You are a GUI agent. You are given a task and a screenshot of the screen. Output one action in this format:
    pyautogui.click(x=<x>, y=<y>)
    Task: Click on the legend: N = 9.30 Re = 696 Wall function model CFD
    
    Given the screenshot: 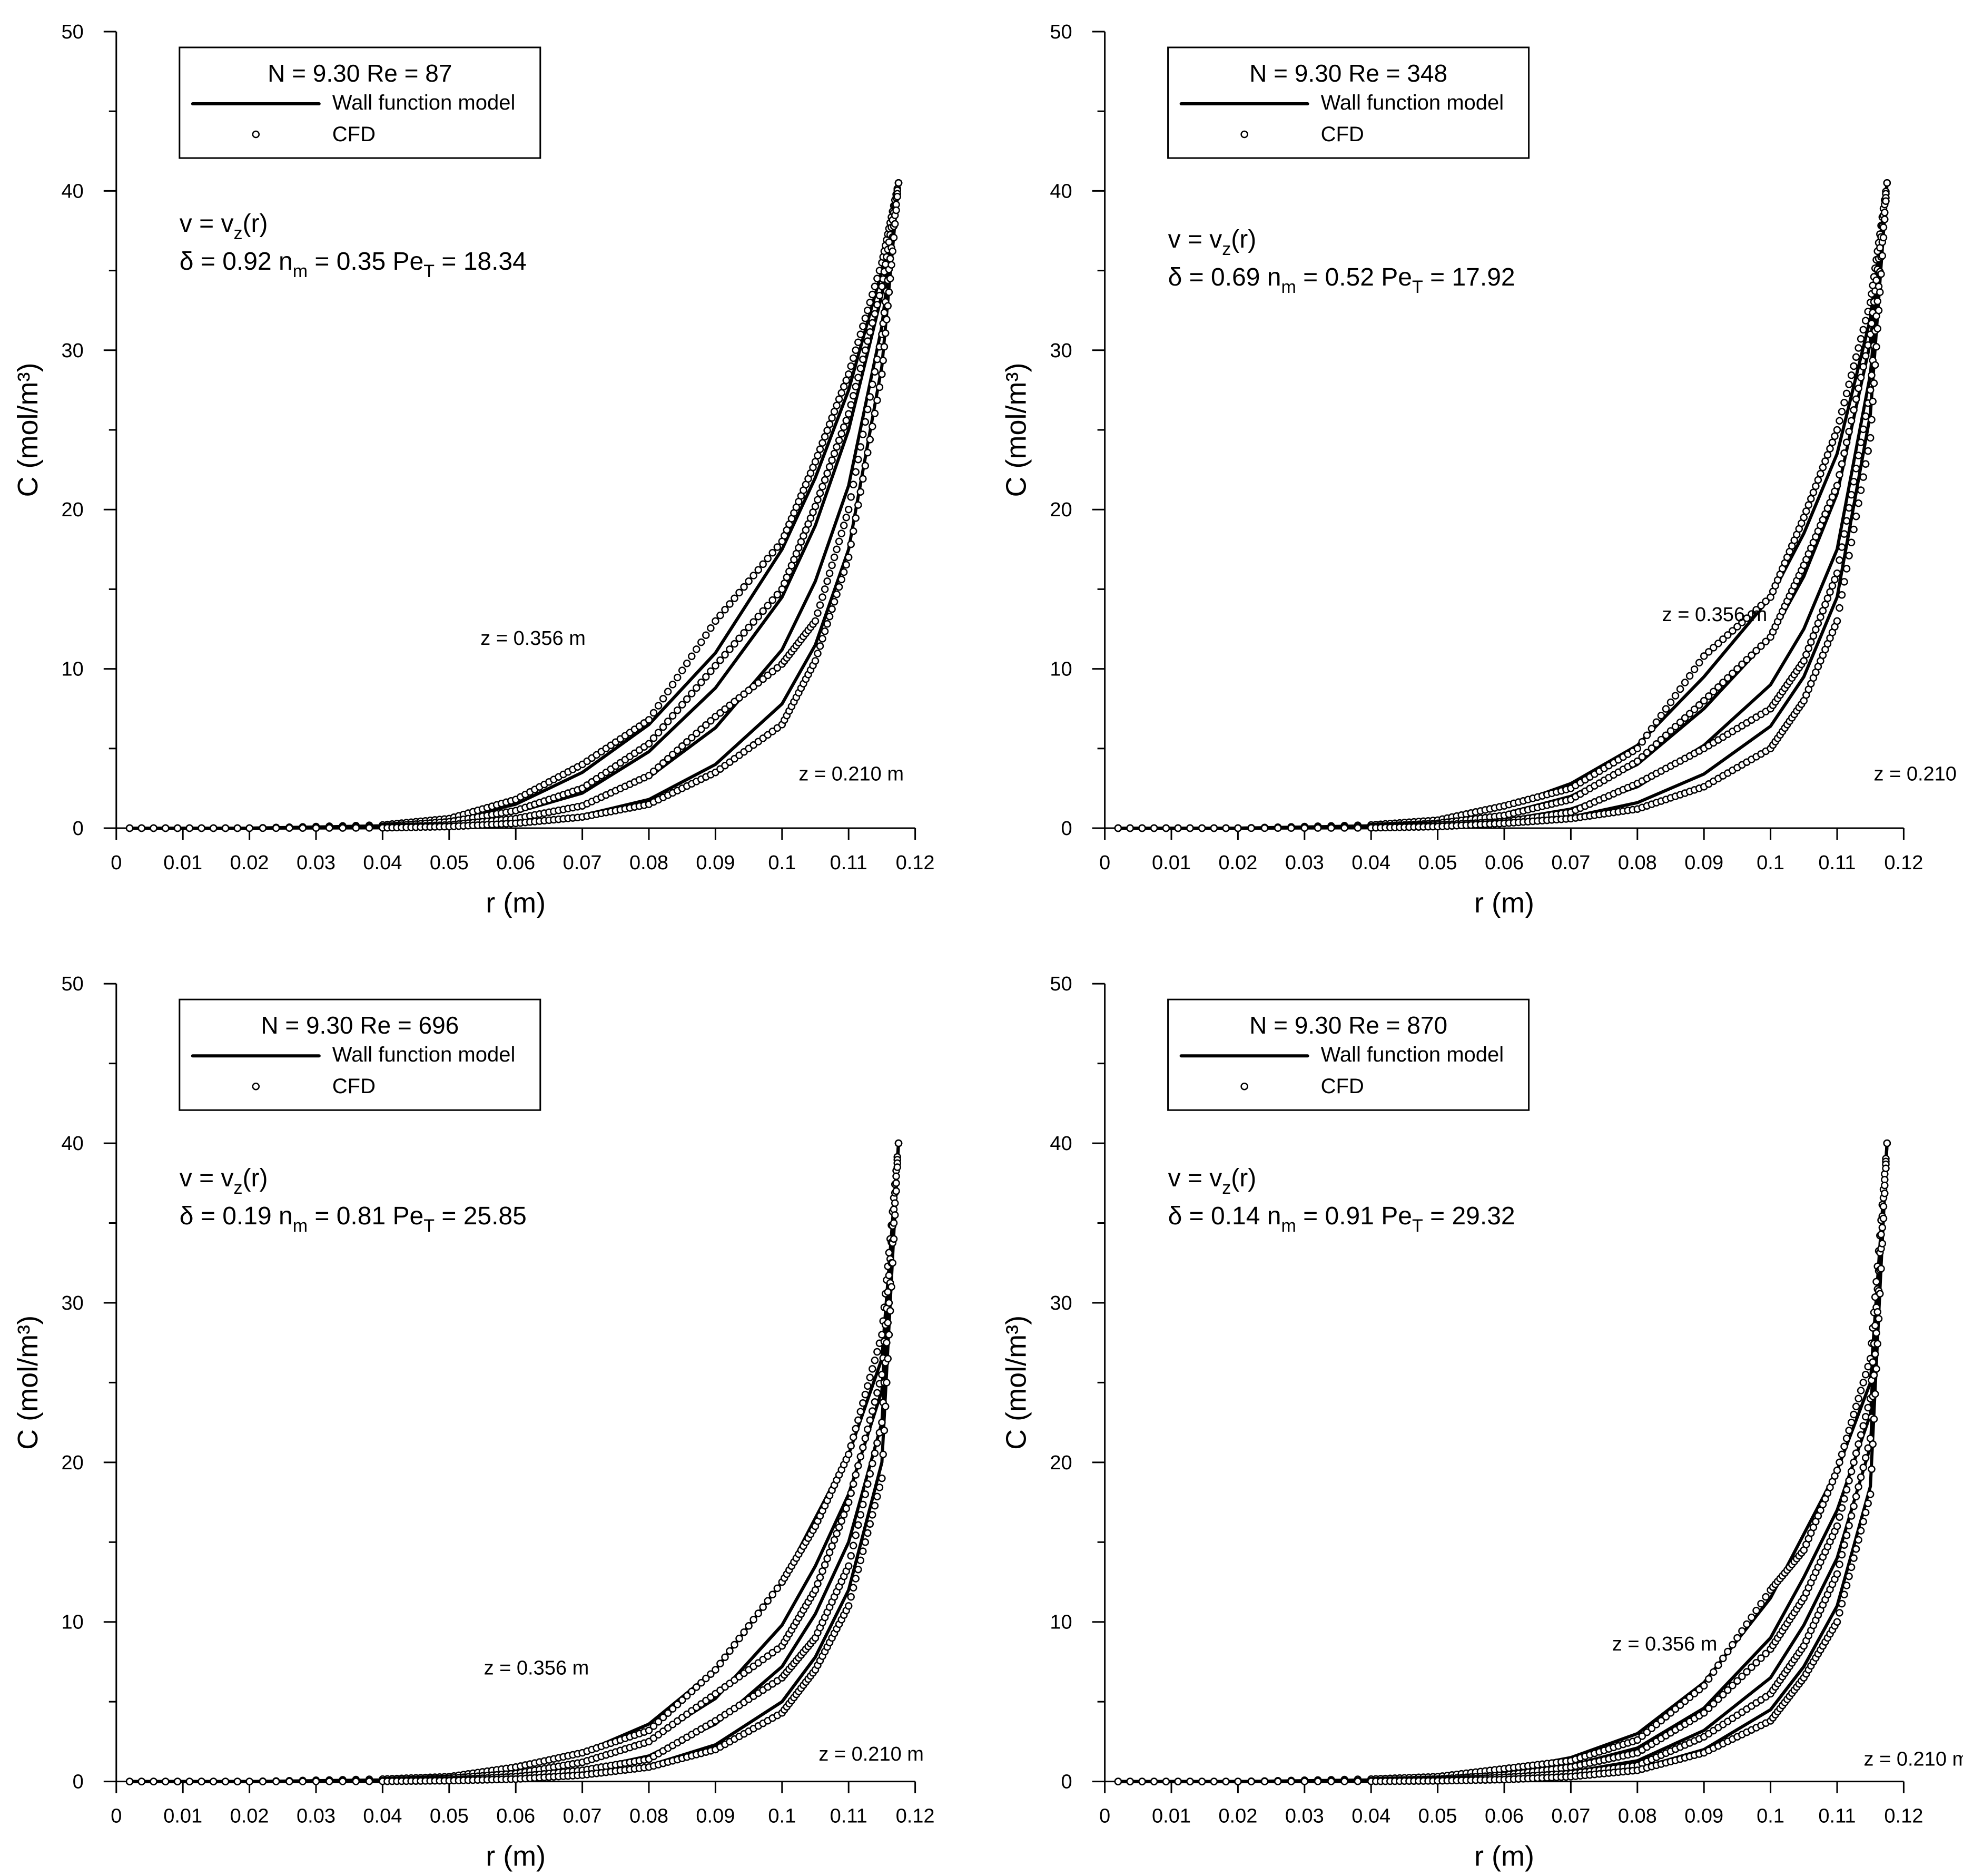 What is the action you would take?
    pyautogui.click(x=360, y=1054)
    